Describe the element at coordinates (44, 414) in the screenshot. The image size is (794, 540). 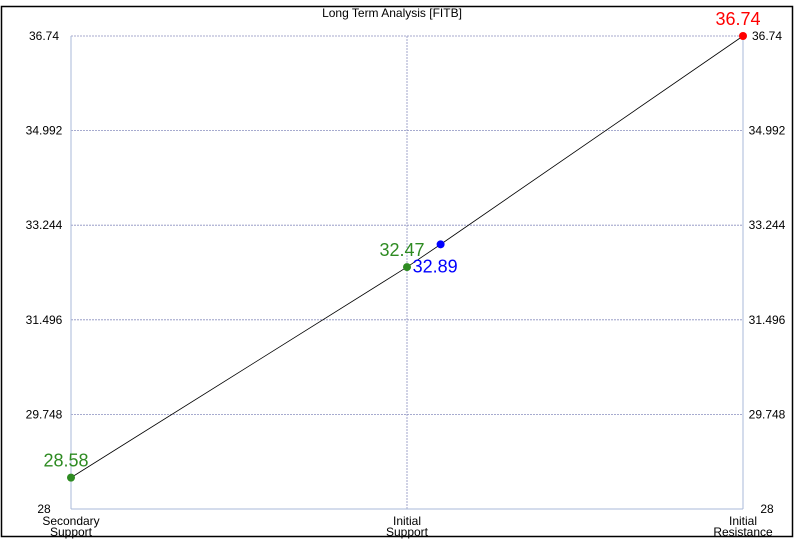
I see `y-tick-label-left: 29.748` at that location.